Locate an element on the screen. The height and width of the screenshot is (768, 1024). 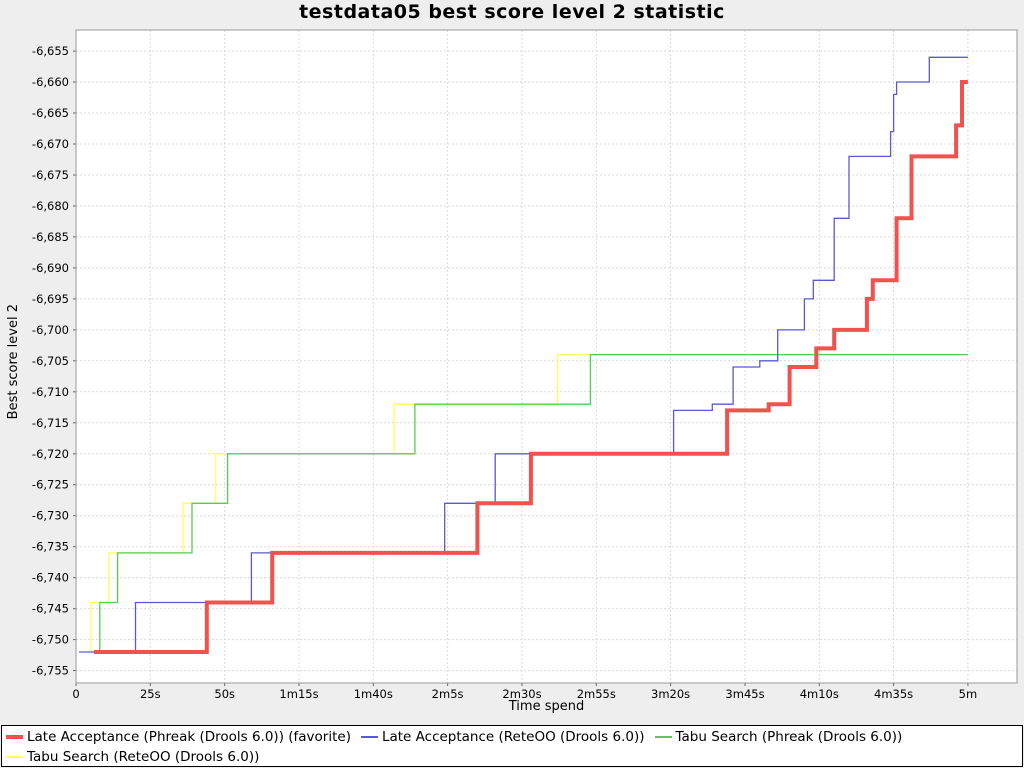
legend-item-tabu-search-phreak: Tabu Search (Phreak (Drools 6.0)) is located at coordinates (778, 737).